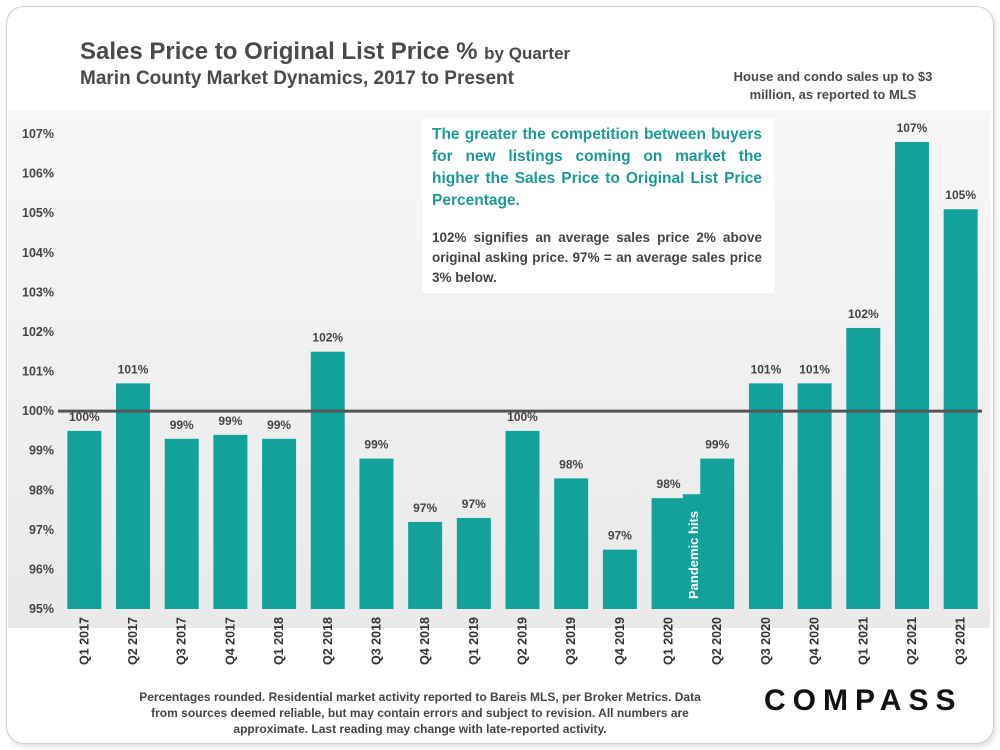 The height and width of the screenshot is (750, 1000). What do you see at coordinates (38, 332) in the screenshot?
I see `y-tick-label: 102%` at bounding box center [38, 332].